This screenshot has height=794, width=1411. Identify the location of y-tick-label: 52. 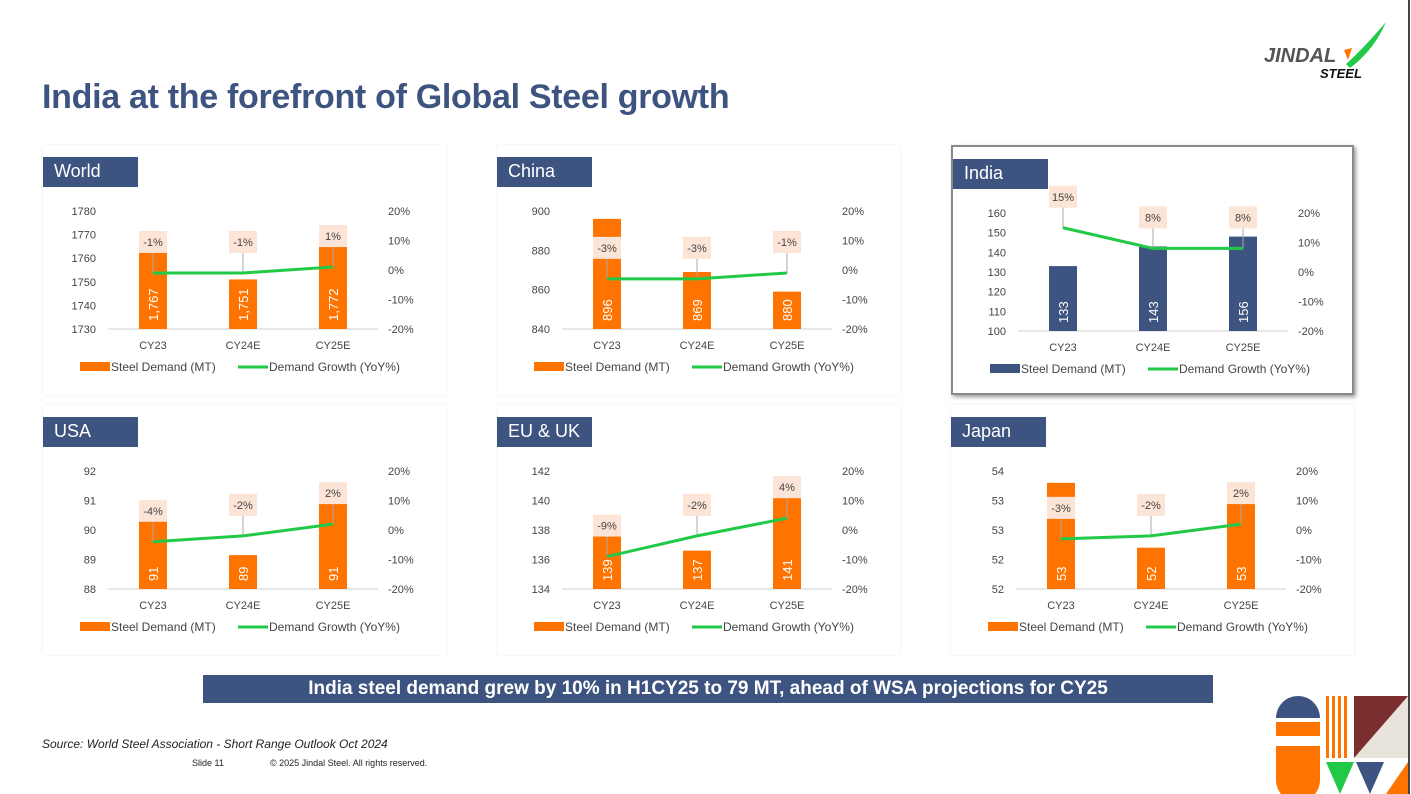
(998, 561).